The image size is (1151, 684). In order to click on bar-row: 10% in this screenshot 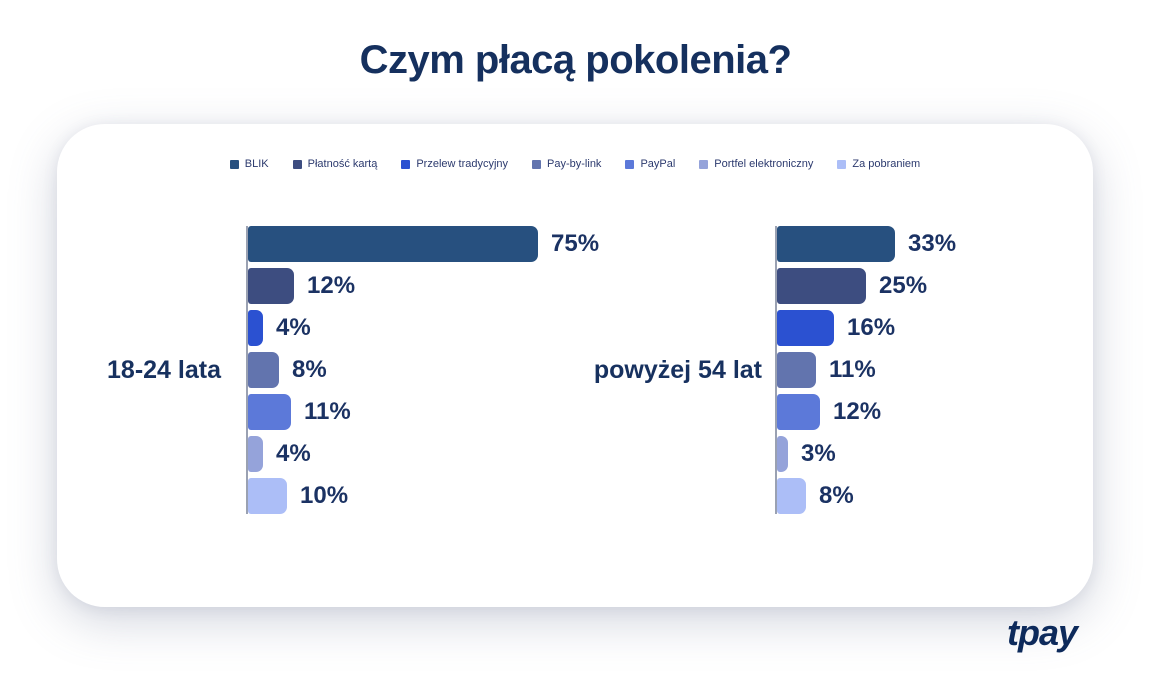, I will do `click(482, 496)`.